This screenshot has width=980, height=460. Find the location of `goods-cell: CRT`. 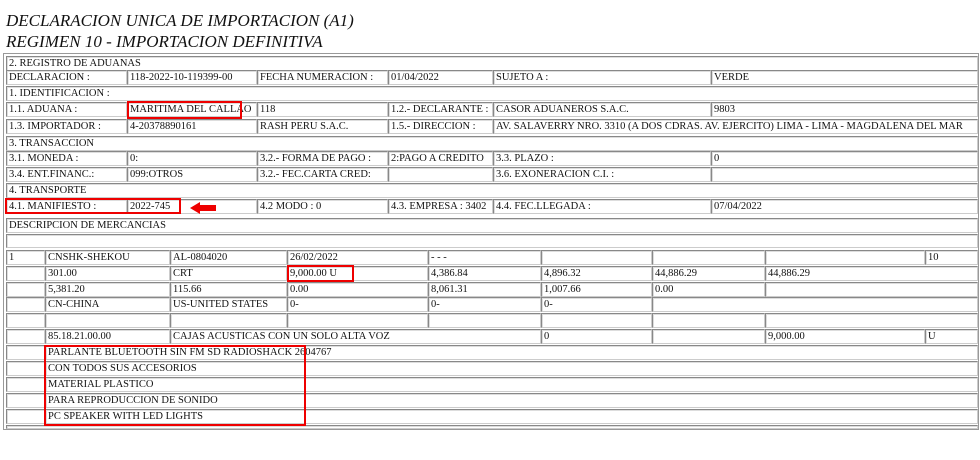

goods-cell: CRT is located at coordinates (228, 273).